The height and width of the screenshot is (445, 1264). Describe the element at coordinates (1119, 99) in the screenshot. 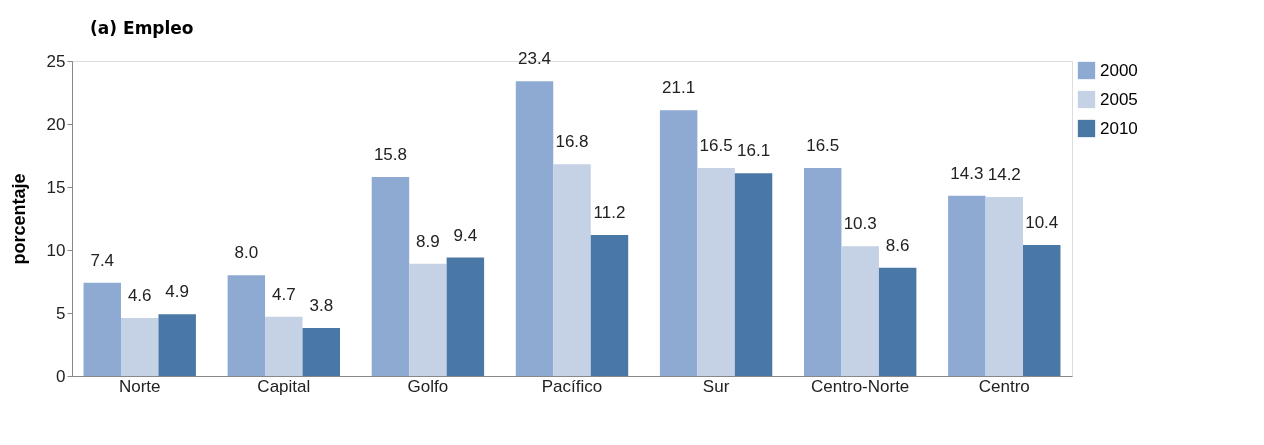

I see `legend-label: 2005` at that location.